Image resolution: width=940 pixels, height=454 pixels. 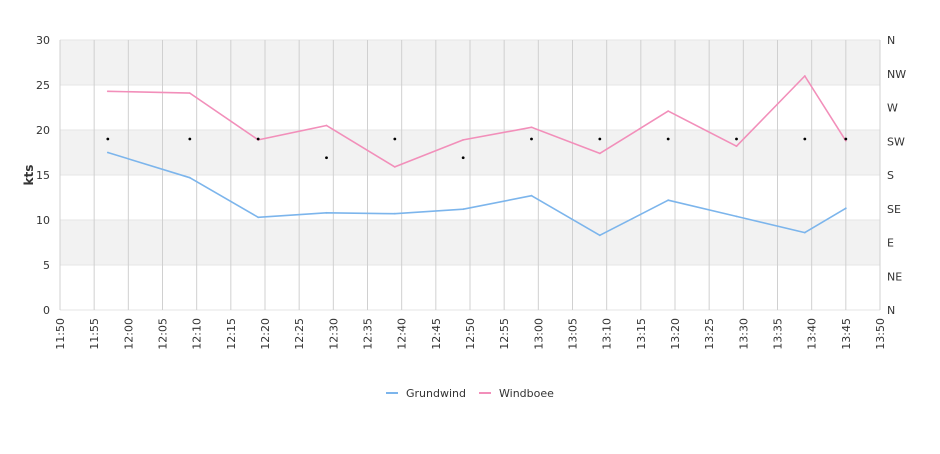 What do you see at coordinates (43, 220) in the screenshot?
I see `y-tick-label: 10` at bounding box center [43, 220].